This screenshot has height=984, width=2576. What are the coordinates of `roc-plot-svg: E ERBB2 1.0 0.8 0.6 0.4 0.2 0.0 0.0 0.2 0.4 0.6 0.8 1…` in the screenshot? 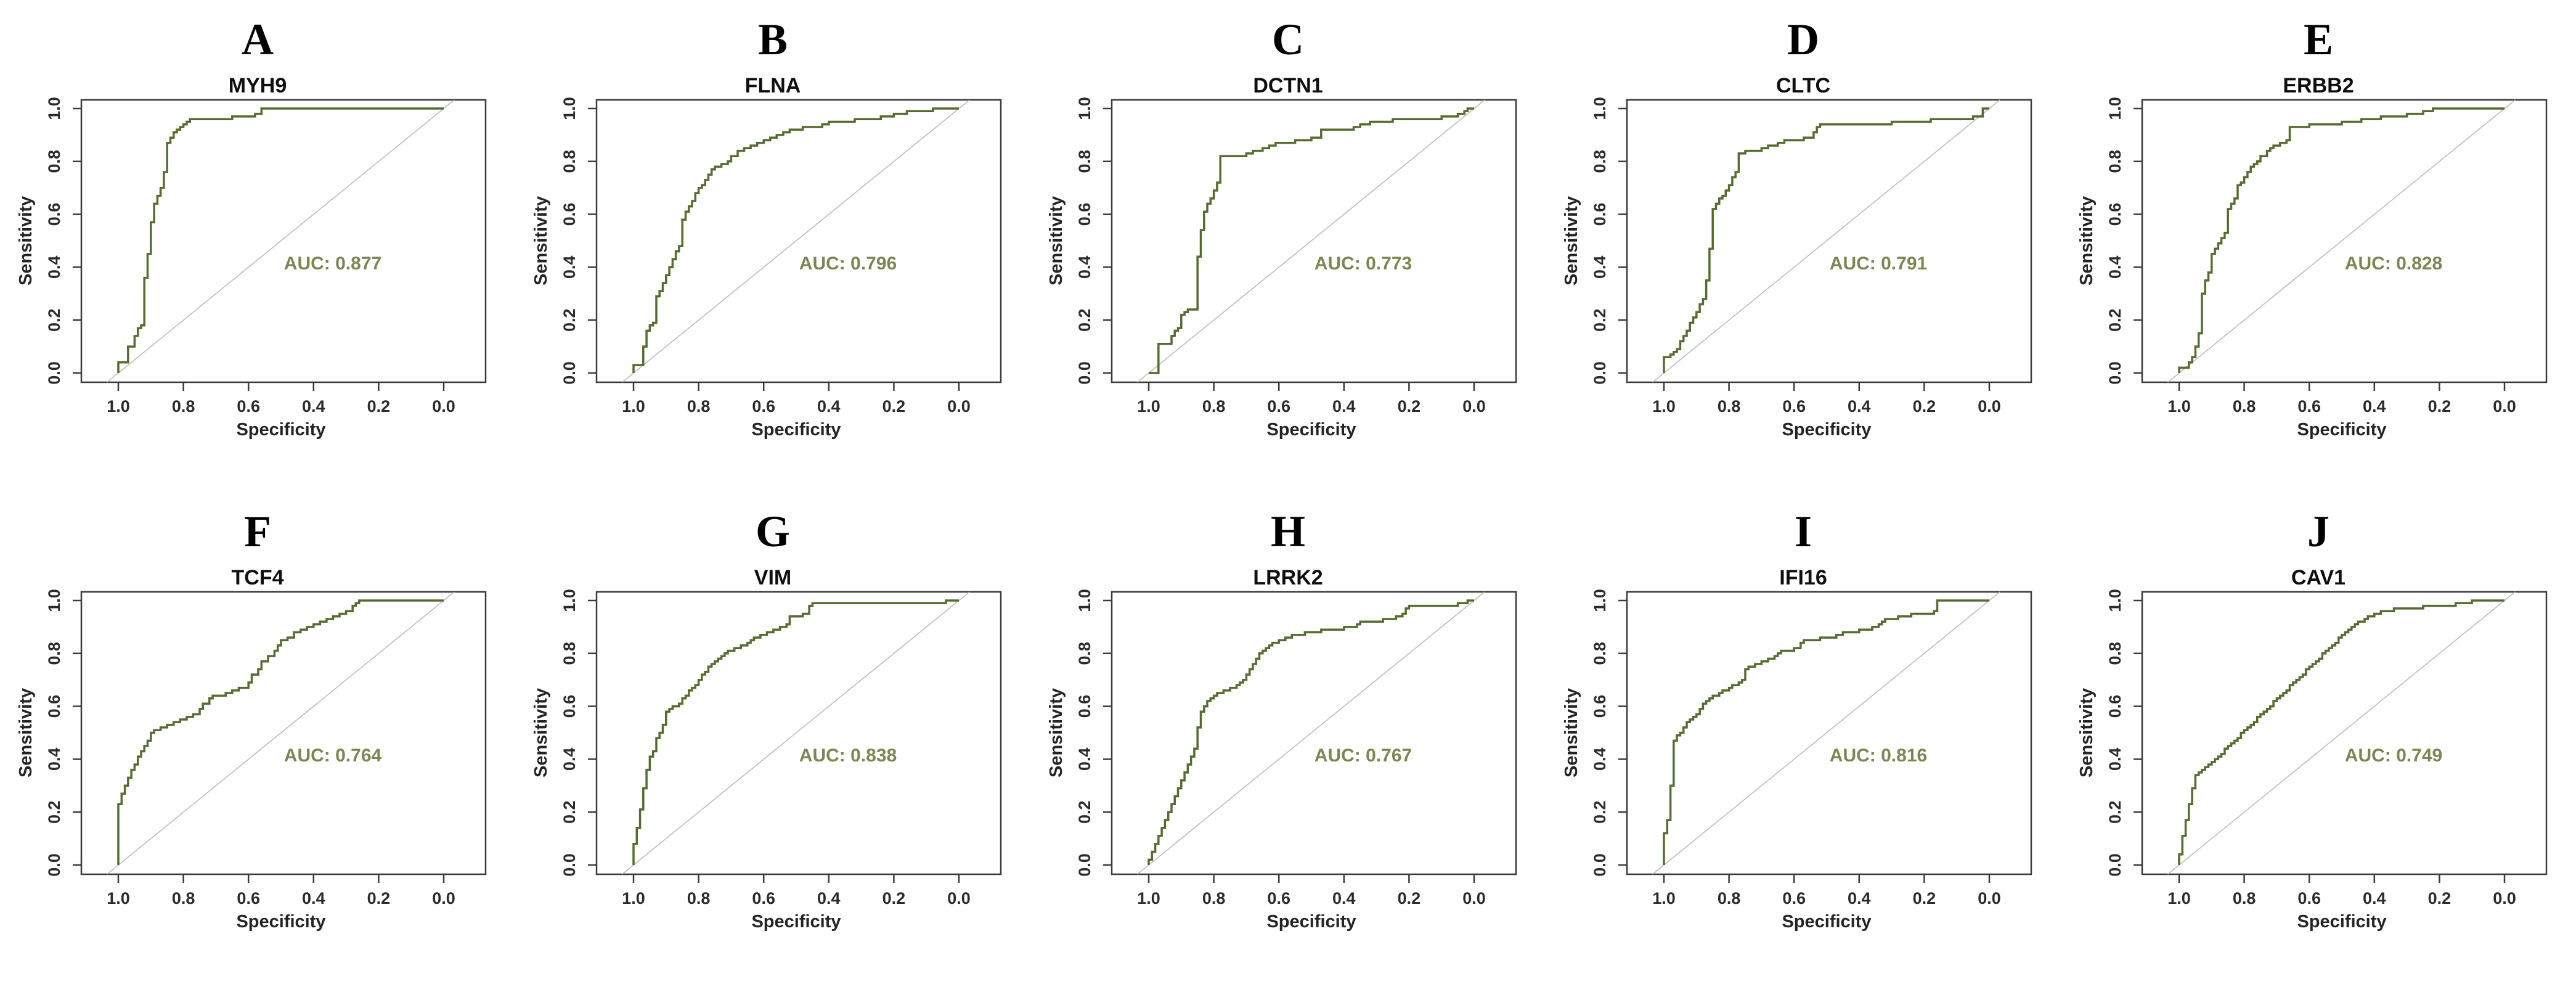 It's located at (2312, 227).